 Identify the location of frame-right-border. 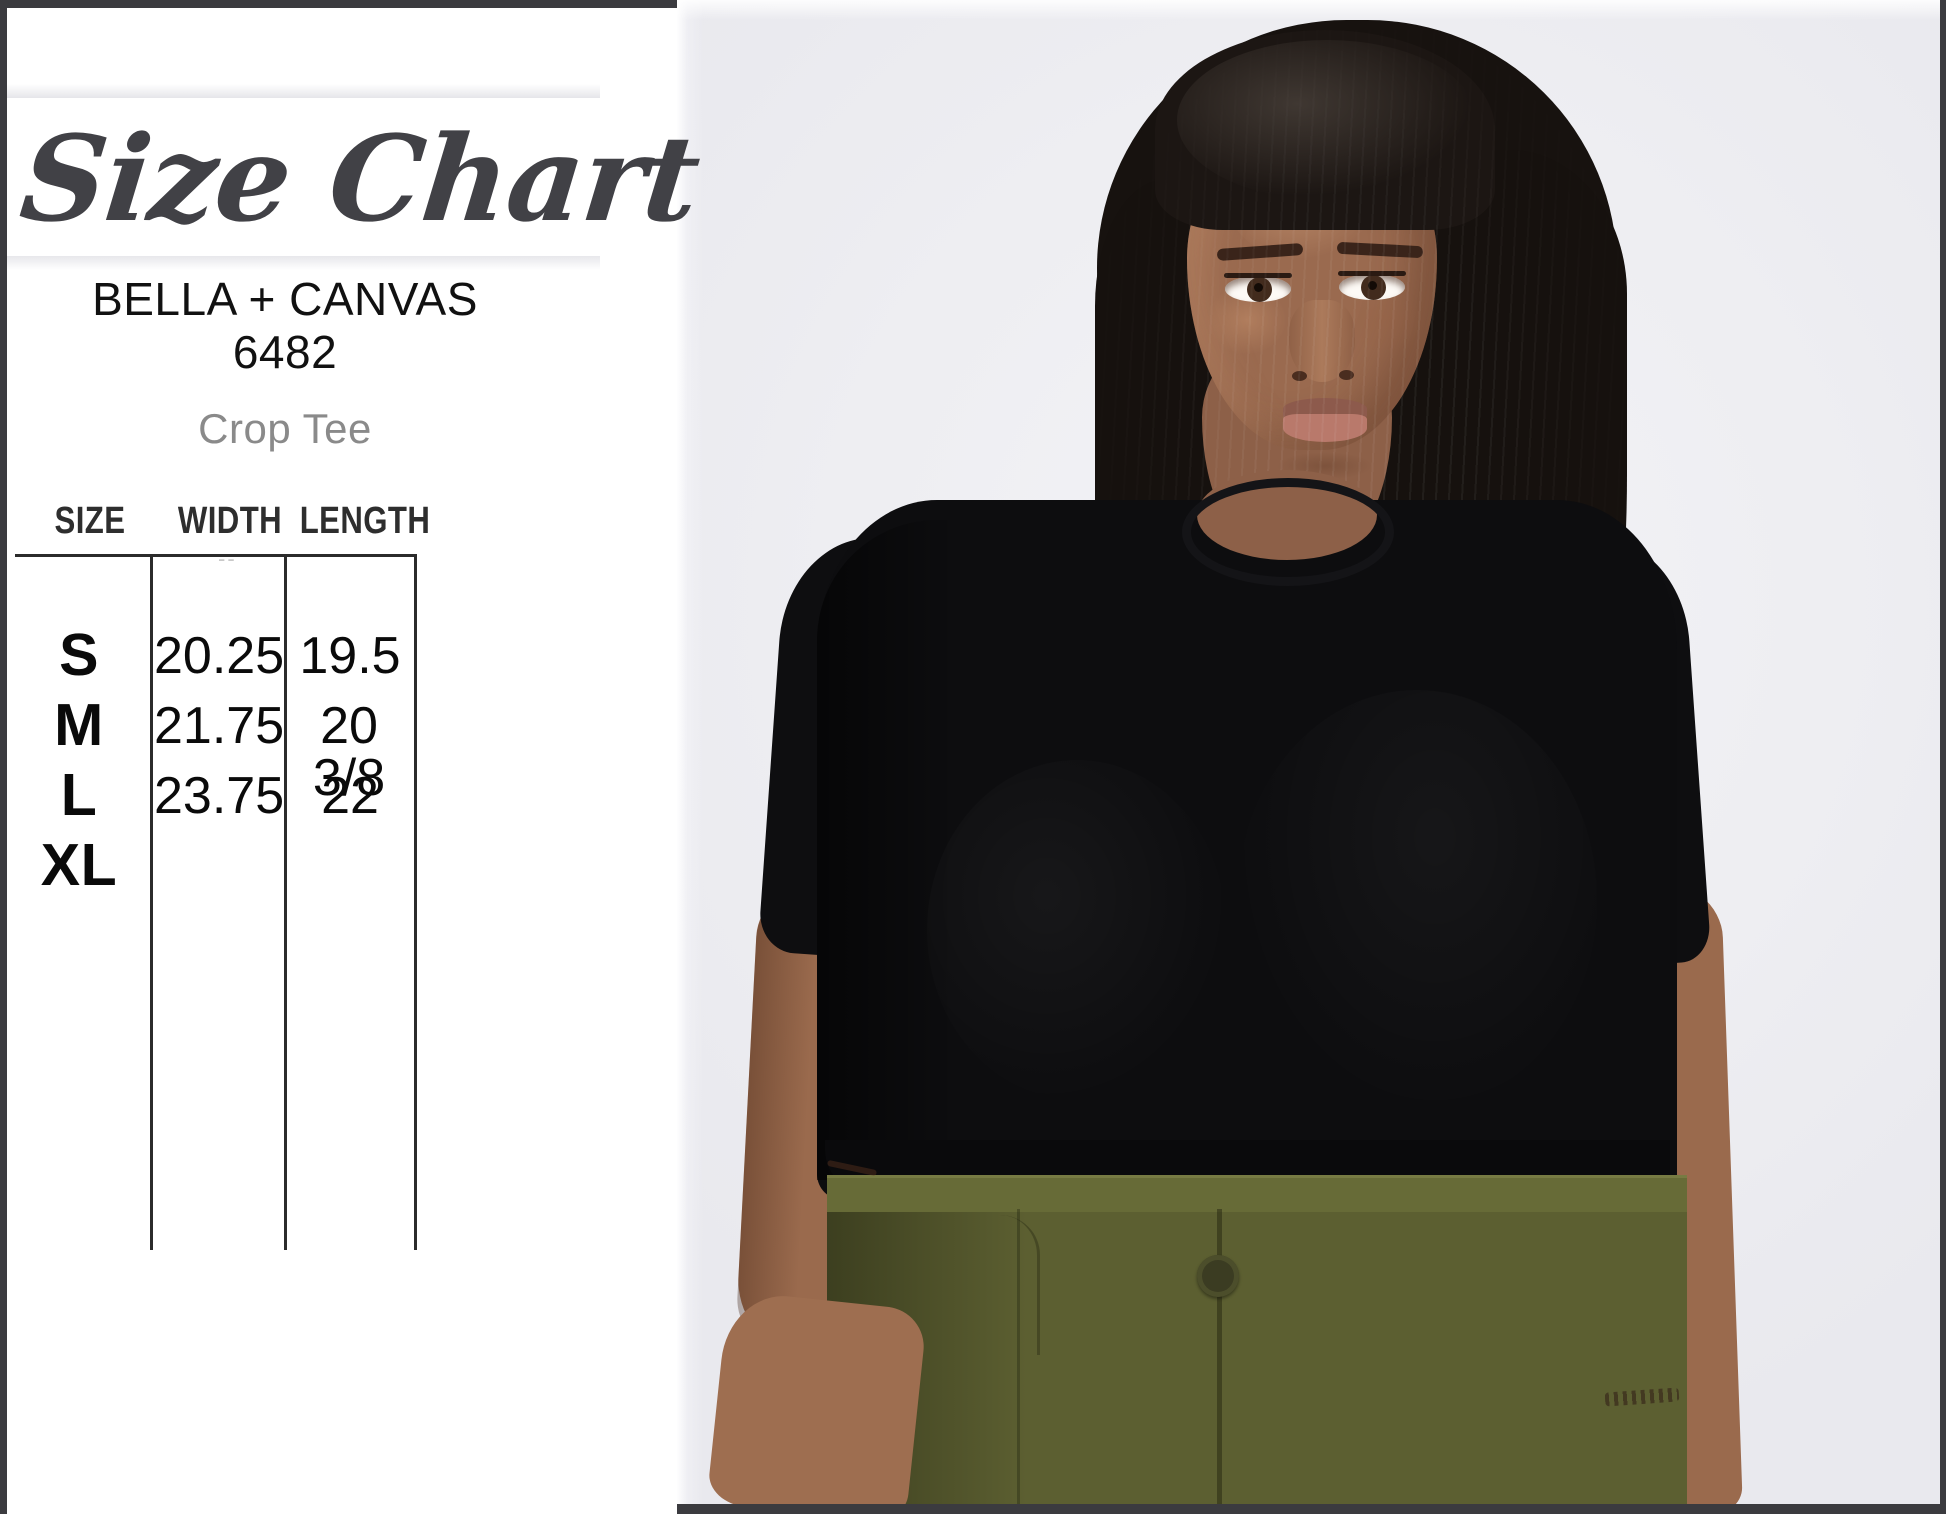
(1943, 757).